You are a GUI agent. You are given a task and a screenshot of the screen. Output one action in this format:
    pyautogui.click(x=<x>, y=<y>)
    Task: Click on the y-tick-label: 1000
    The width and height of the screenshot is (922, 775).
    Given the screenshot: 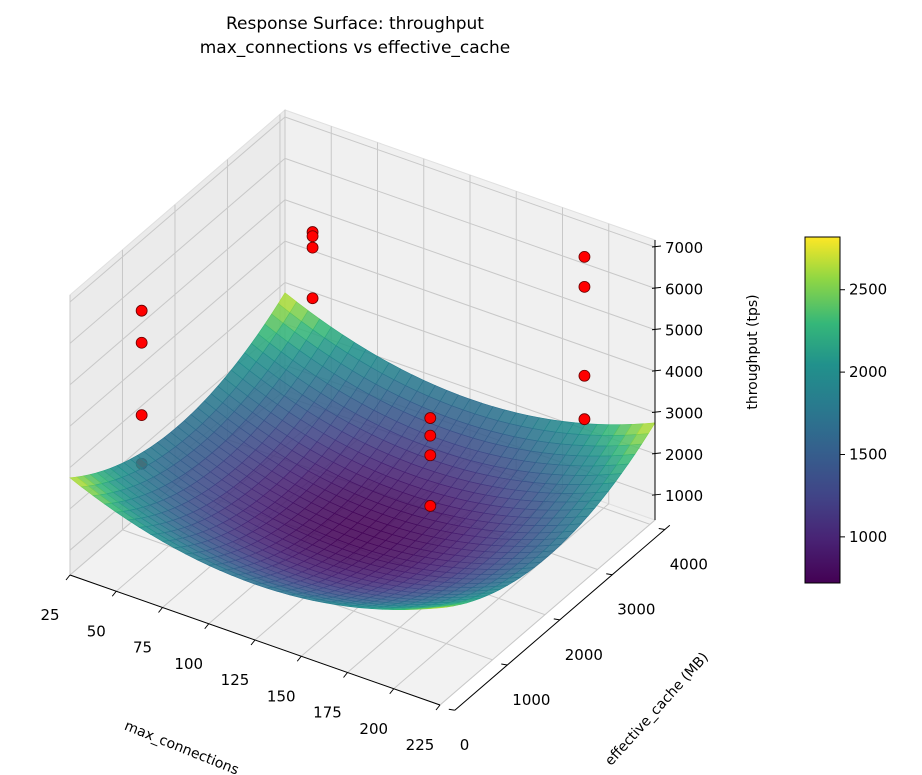 What is the action you would take?
    pyautogui.click(x=531, y=700)
    